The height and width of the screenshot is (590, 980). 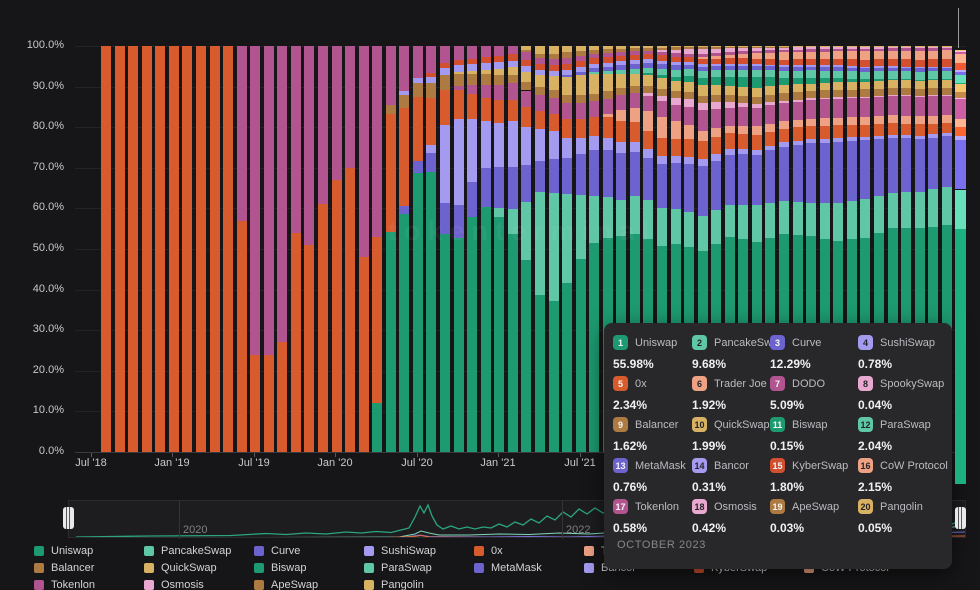 I want to click on highlighted-bar-oct-2023, so click(x=961, y=267).